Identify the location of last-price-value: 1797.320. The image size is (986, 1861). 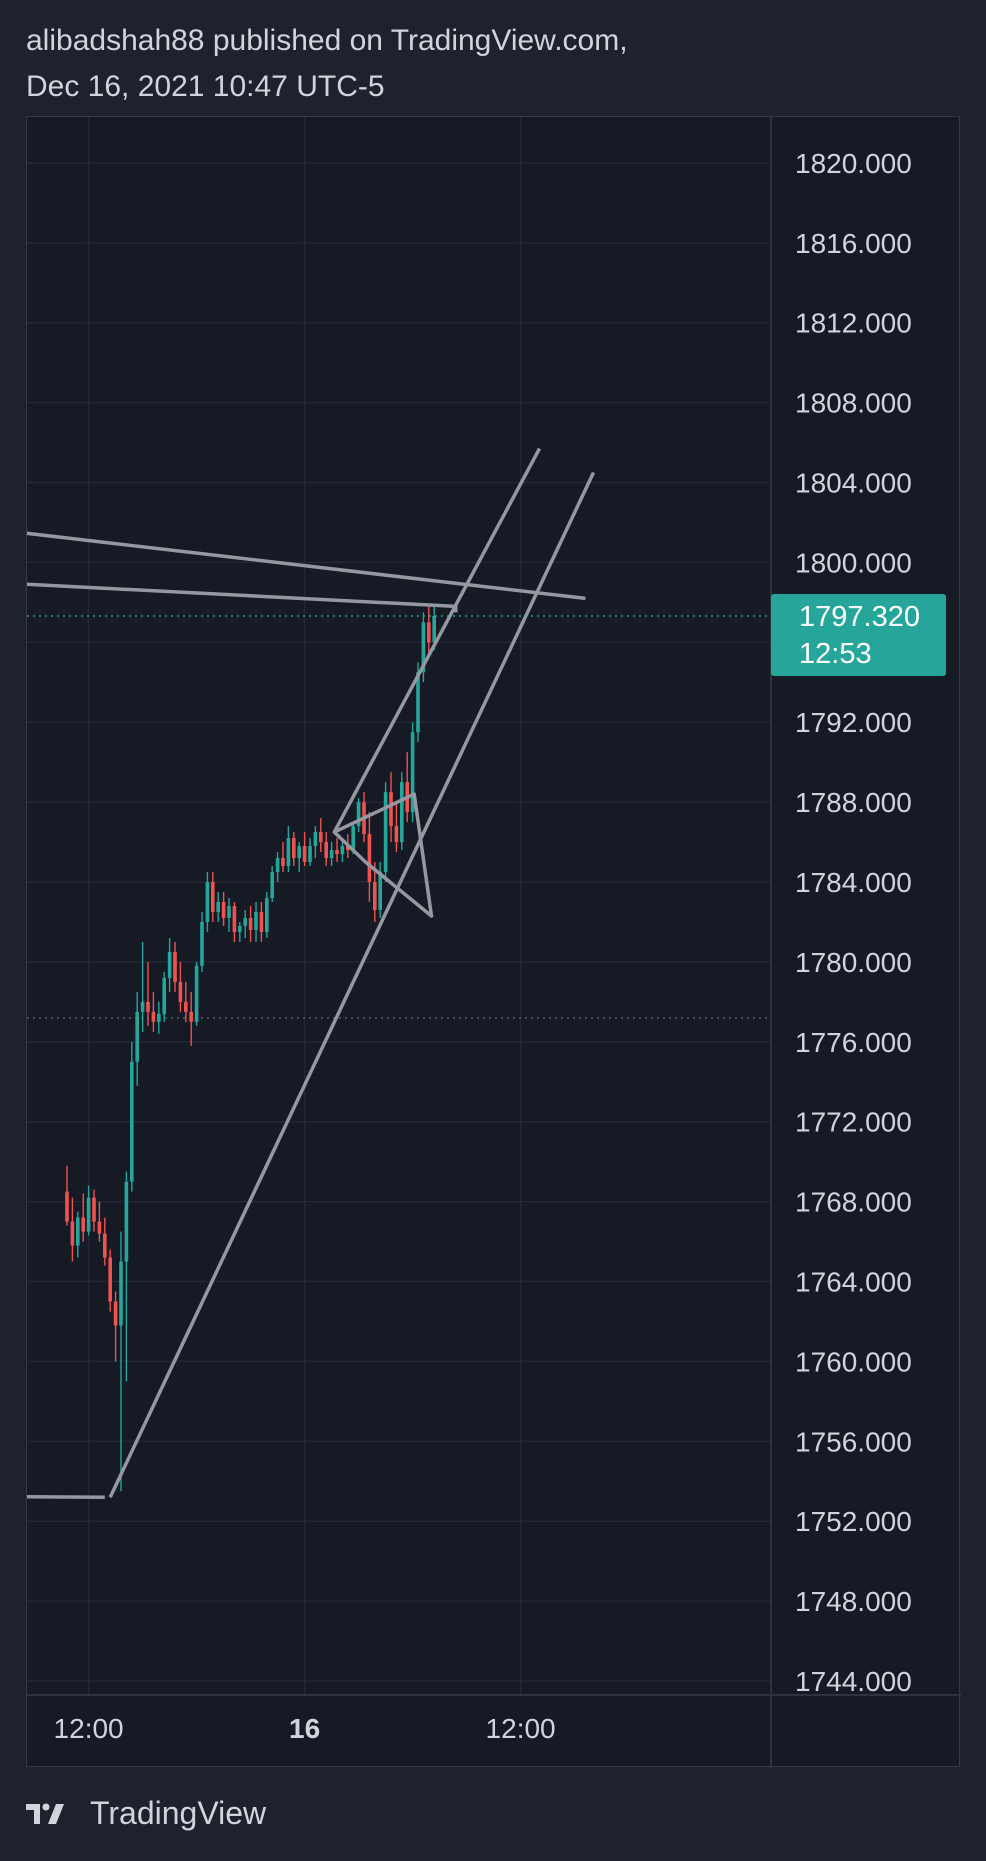
(859, 617).